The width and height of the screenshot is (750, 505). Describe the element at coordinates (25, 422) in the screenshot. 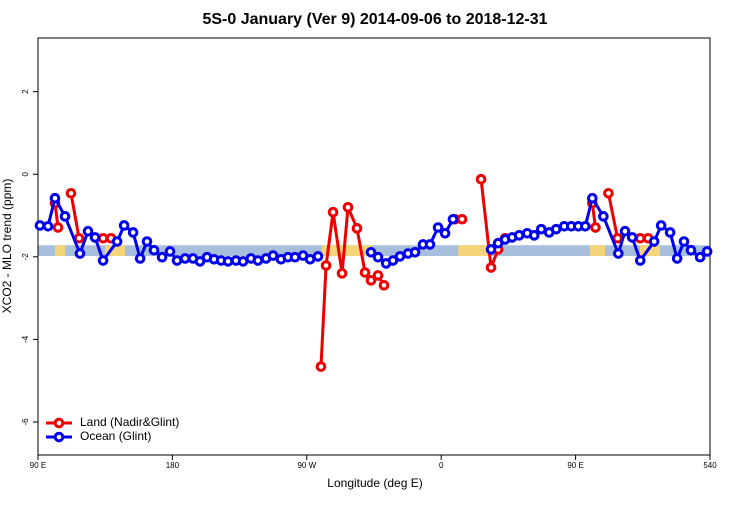

I see `y-tick-label: -6` at that location.